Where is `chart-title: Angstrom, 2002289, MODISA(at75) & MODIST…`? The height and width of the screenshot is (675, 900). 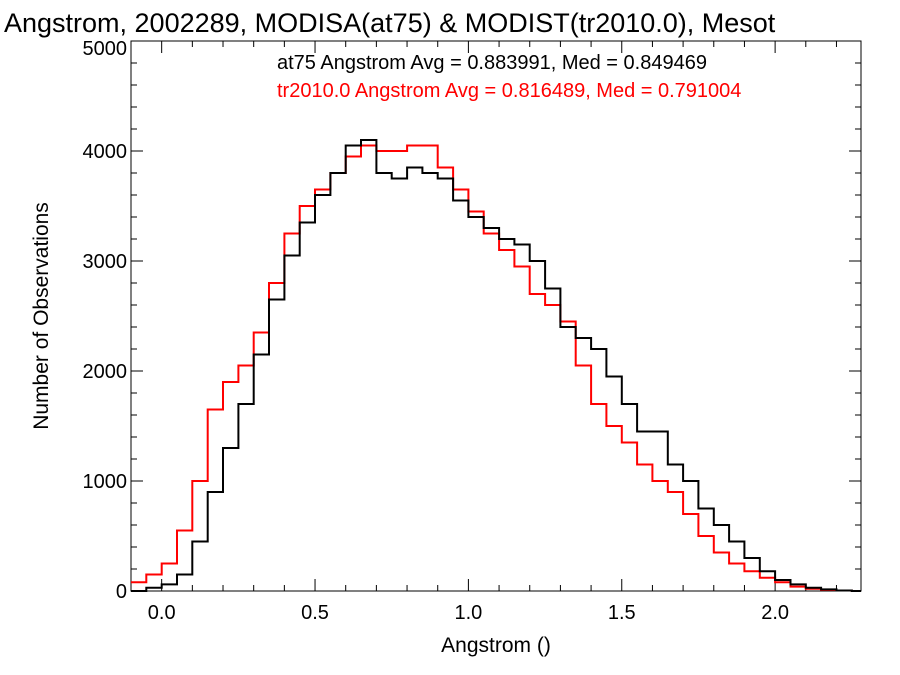
chart-title: Angstrom, 2002289, MODISA(at75) & MODIST… is located at coordinates (390, 23).